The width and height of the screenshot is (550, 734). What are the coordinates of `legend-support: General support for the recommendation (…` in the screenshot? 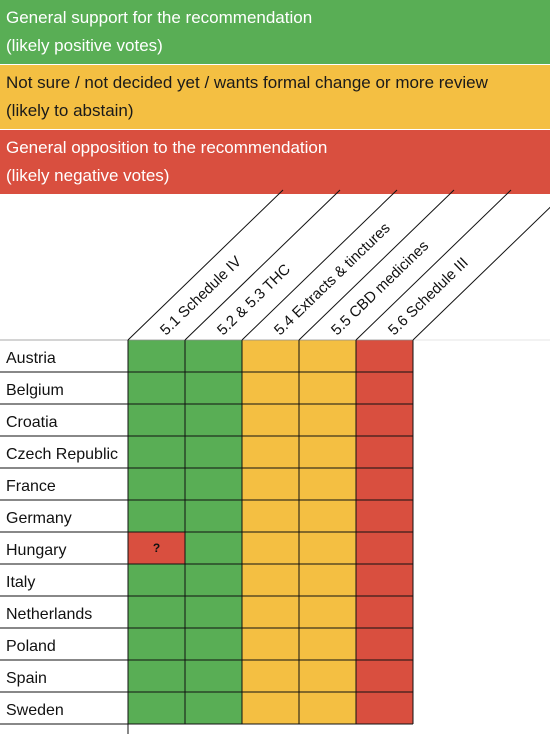 It's located at (275, 32).